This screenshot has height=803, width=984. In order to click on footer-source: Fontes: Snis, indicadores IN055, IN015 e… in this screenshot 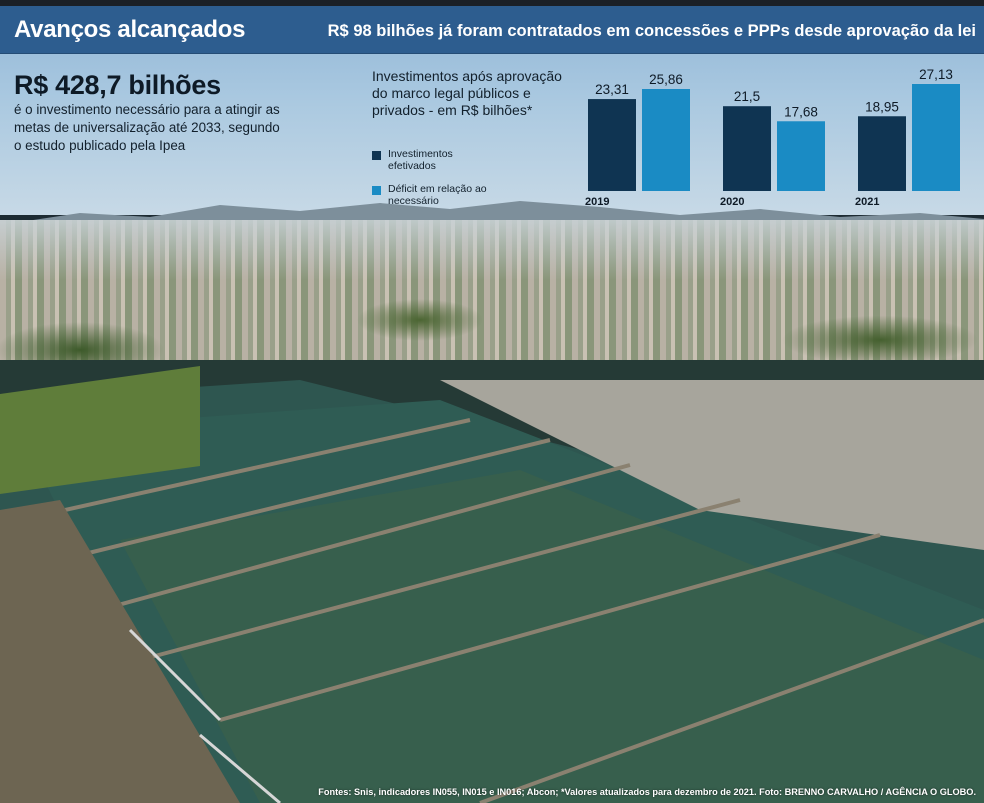, I will do `click(647, 792)`.